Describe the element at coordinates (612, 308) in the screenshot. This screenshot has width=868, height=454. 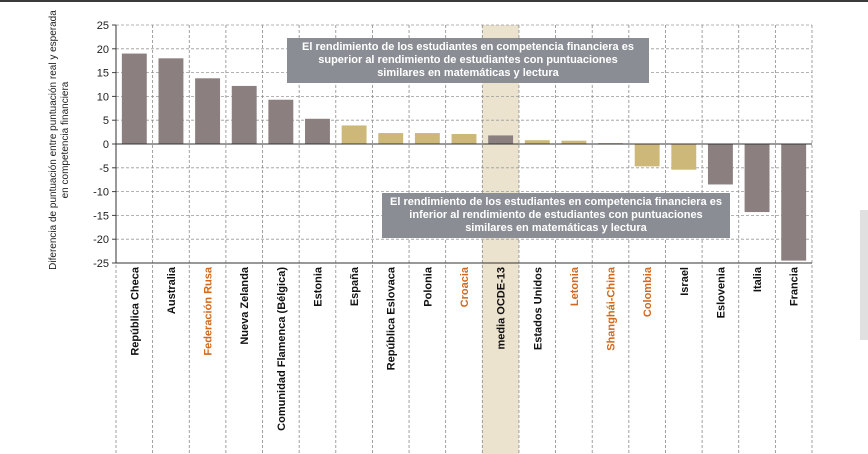
I see `category-label: Shanghái-China` at that location.